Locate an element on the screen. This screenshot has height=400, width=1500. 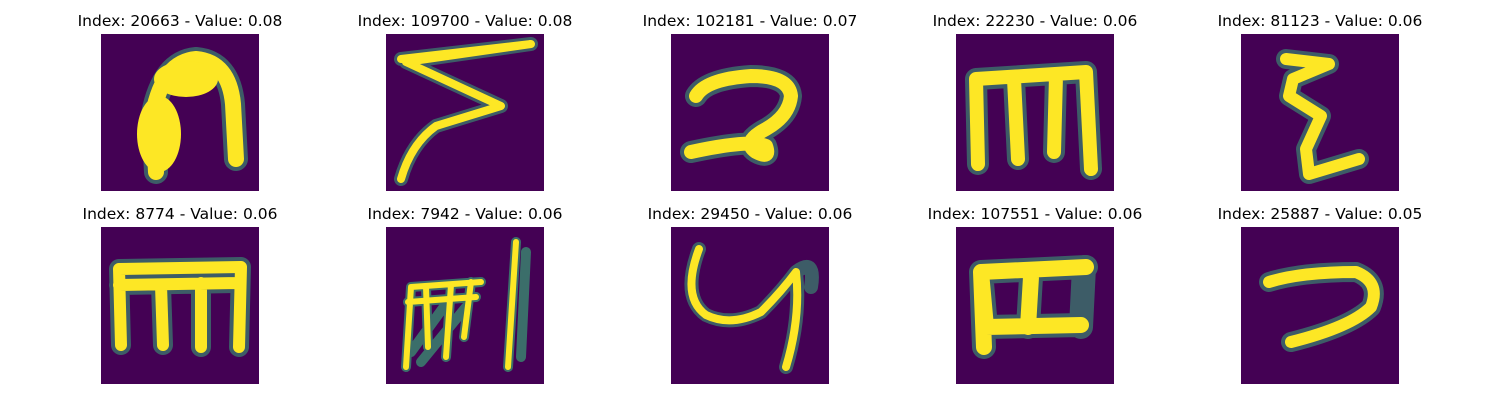
panel-title: Index: 107551 - Value: 0.06 is located at coordinates (1035, 214).